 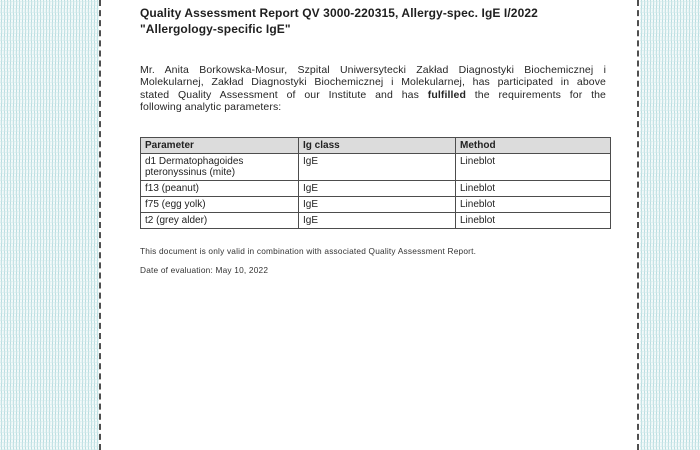 What do you see at coordinates (638, 225) in the screenshot?
I see `page-right-edge` at bounding box center [638, 225].